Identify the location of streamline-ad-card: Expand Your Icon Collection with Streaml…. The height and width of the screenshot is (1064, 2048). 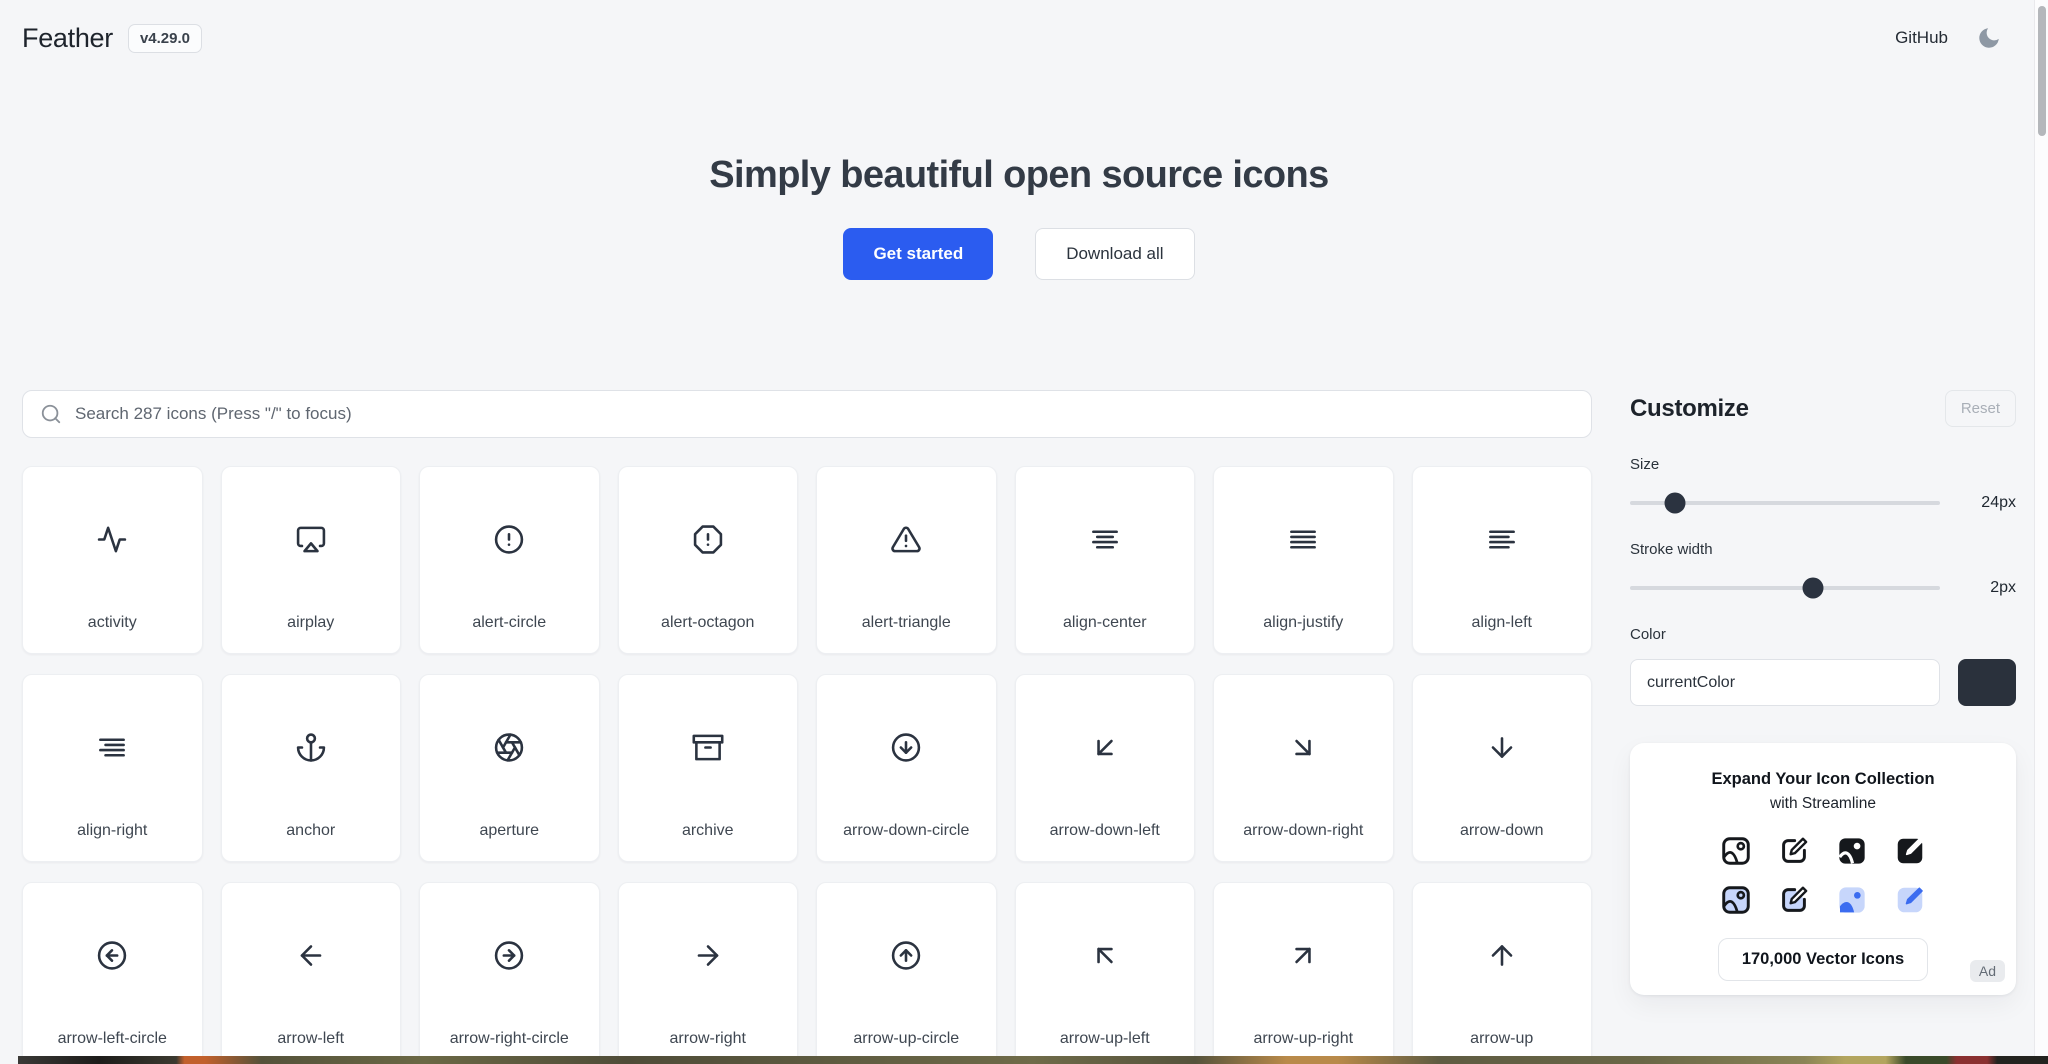
(1823, 869).